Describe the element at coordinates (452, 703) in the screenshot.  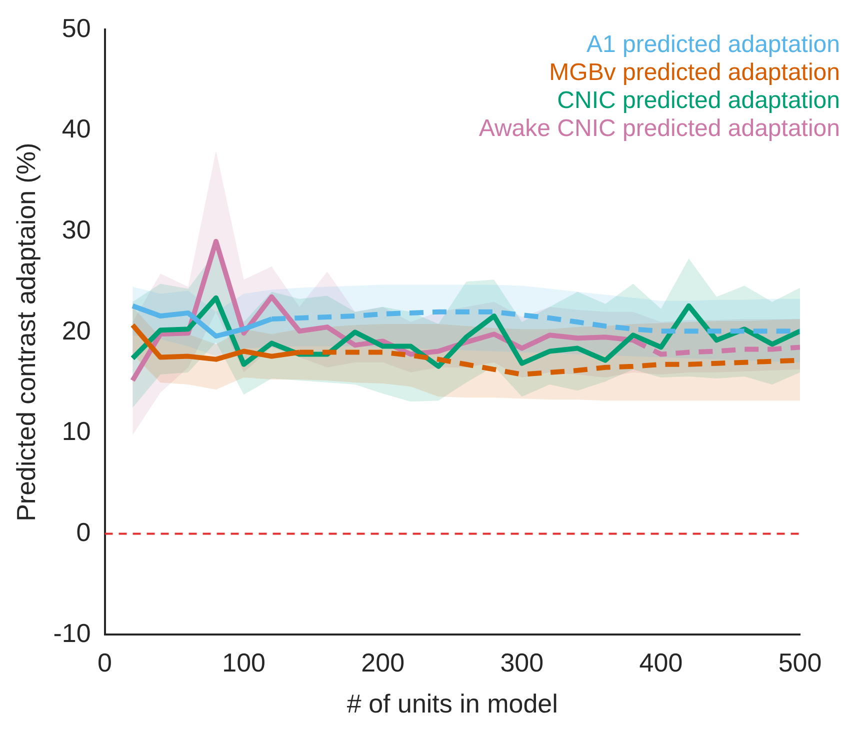
I see `x-axis-title: # of units in model` at that location.